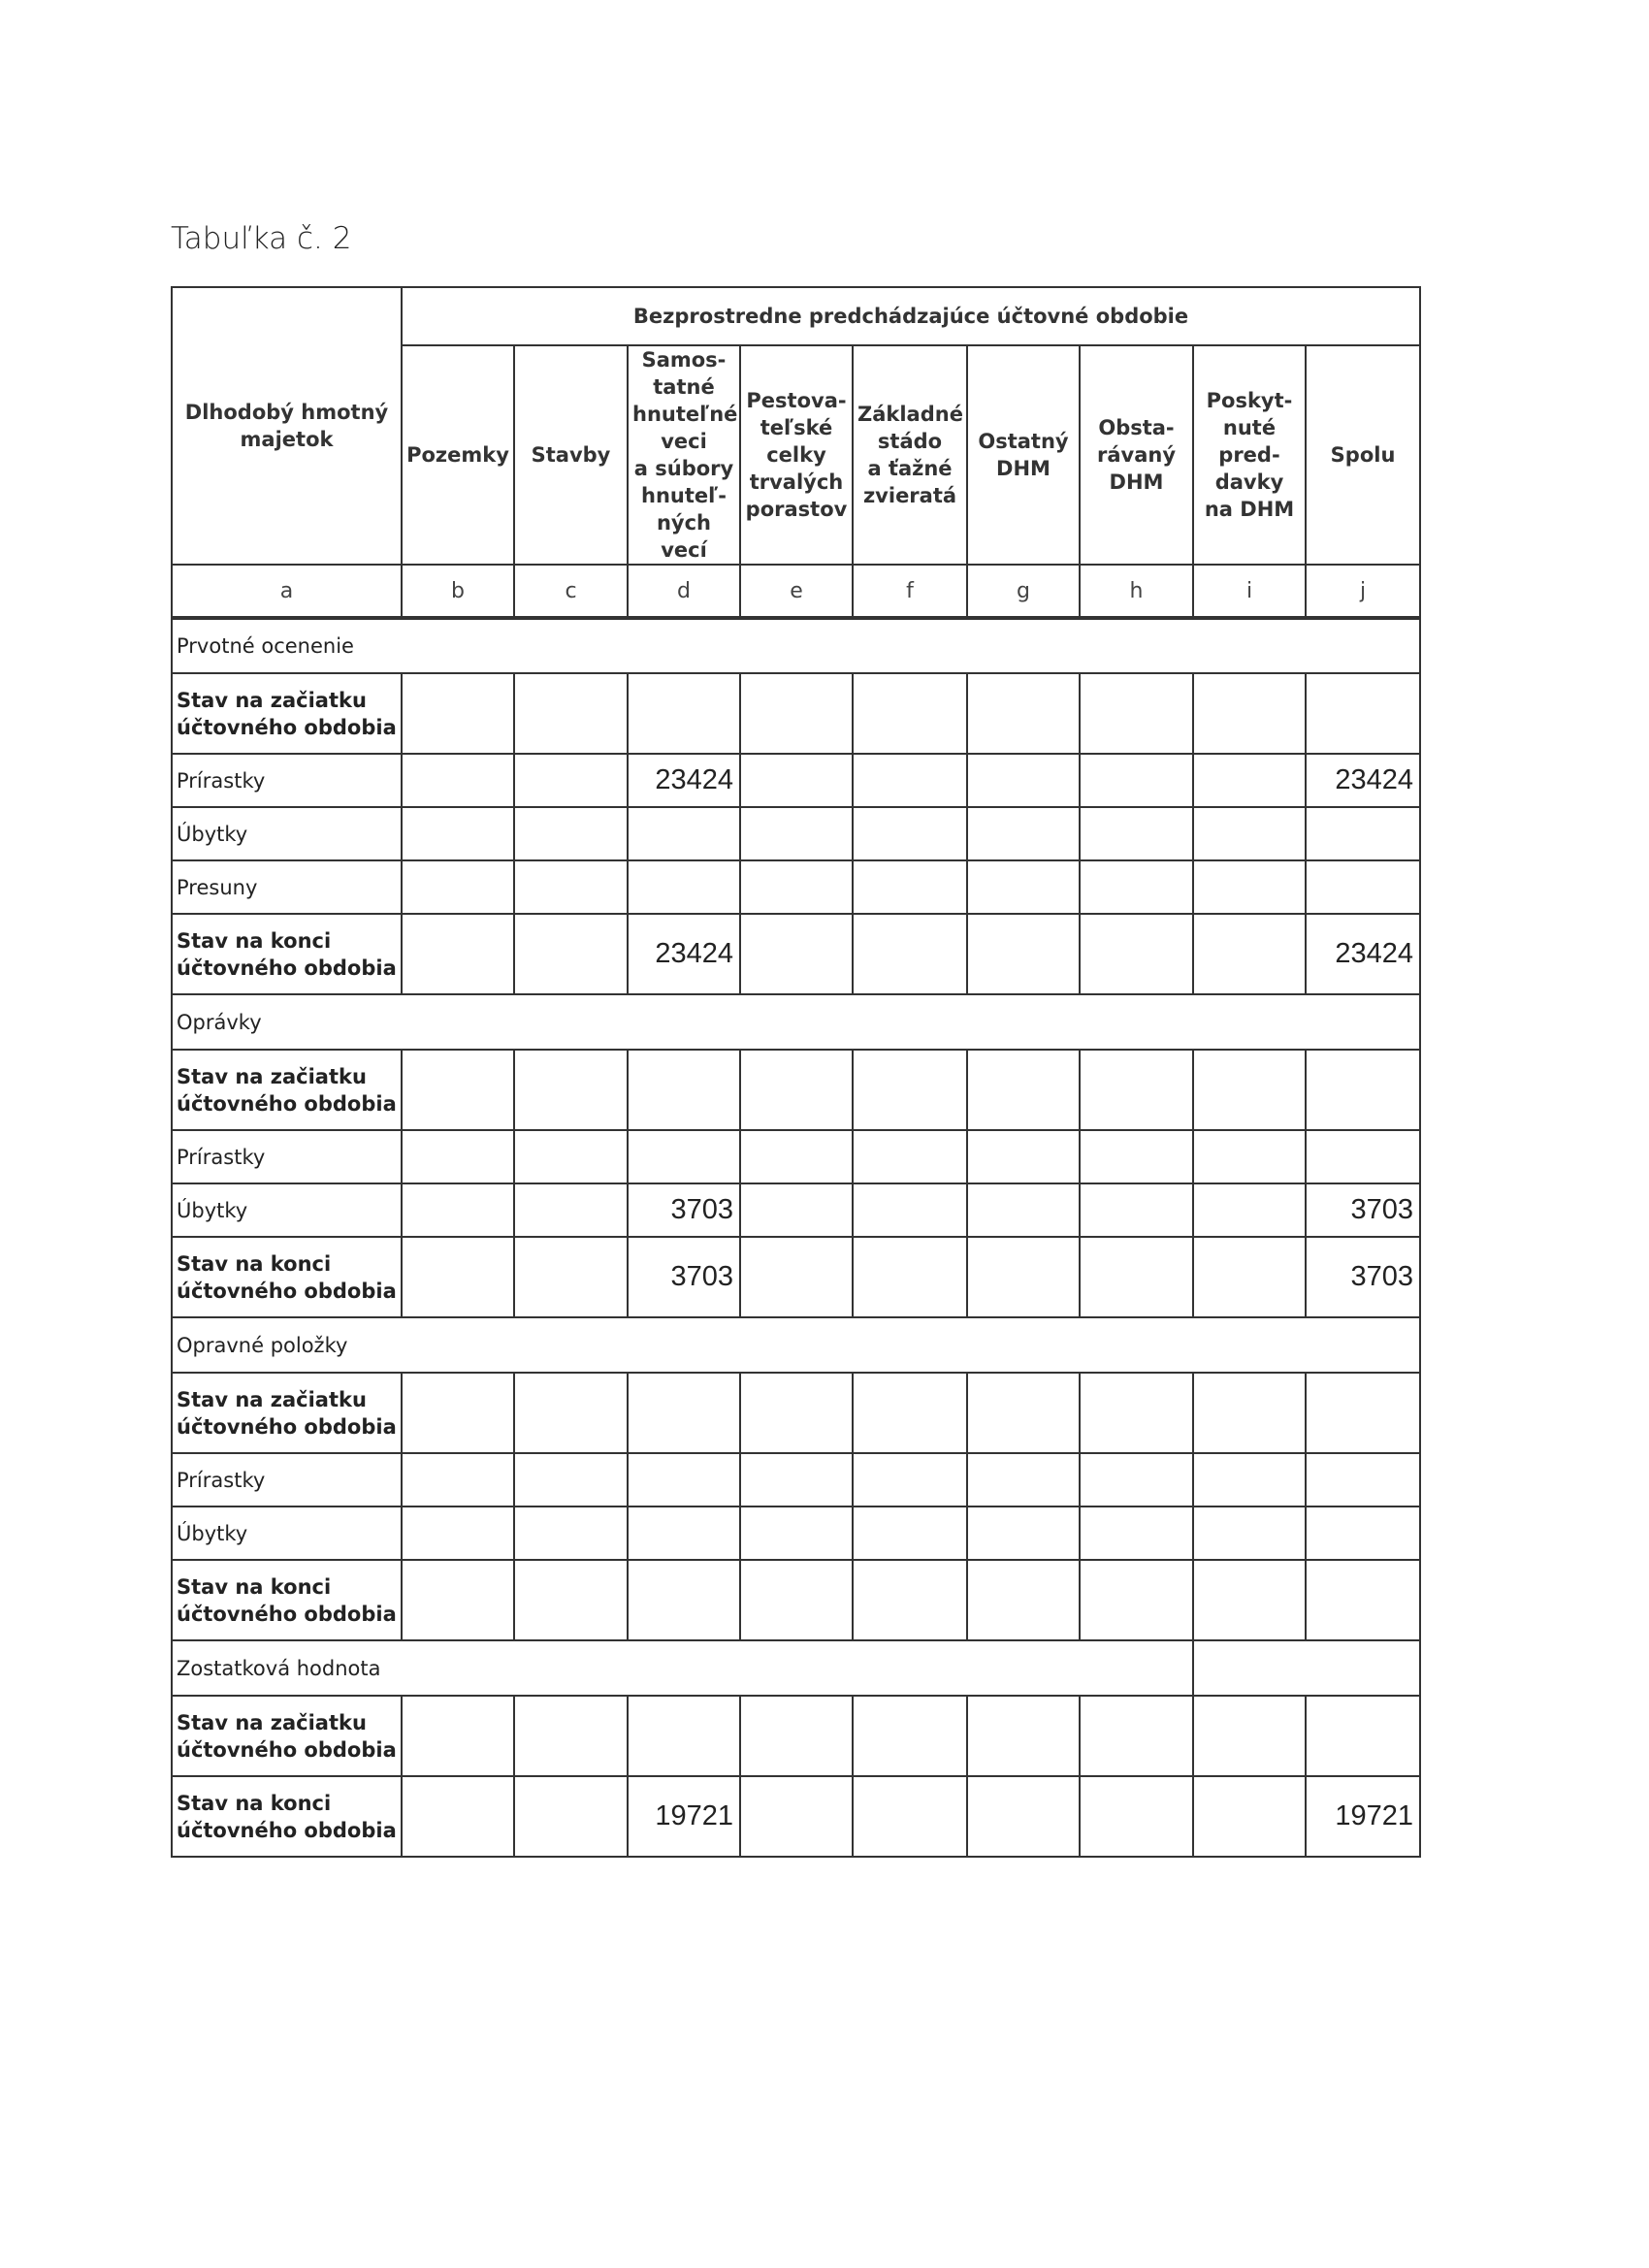 Image resolution: width=1649 pixels, height=2268 pixels. What do you see at coordinates (796, 887) in the screenshot?
I see `table-row: Presuny` at bounding box center [796, 887].